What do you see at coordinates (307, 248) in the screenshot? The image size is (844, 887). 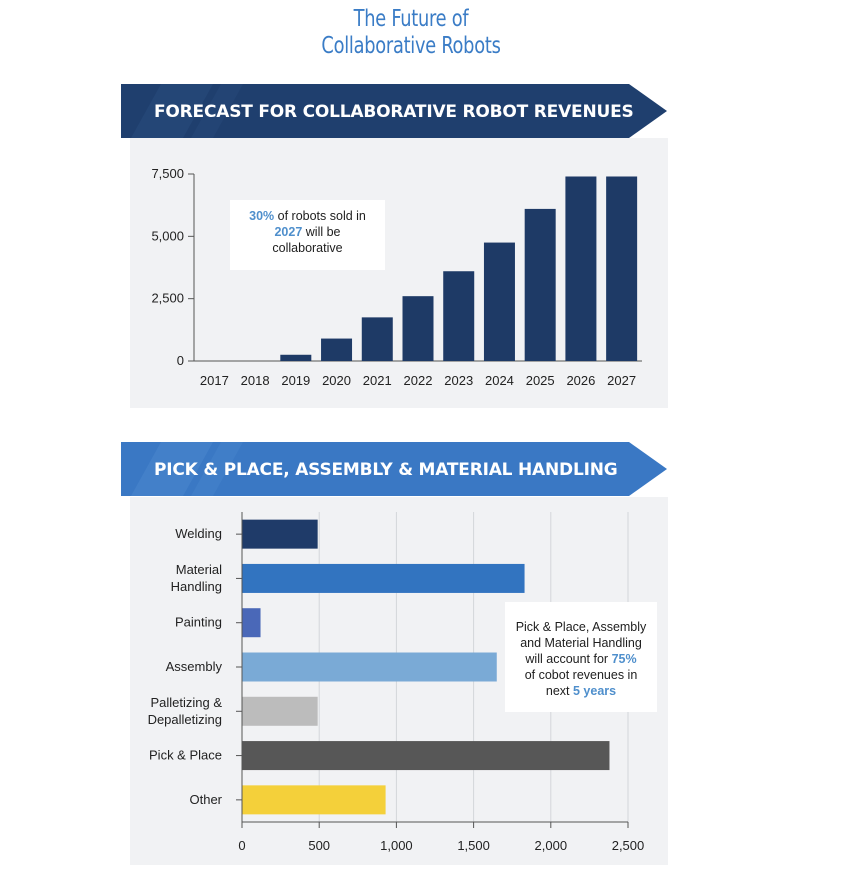 I see `revenue-callout-line-3: collaborative` at bounding box center [307, 248].